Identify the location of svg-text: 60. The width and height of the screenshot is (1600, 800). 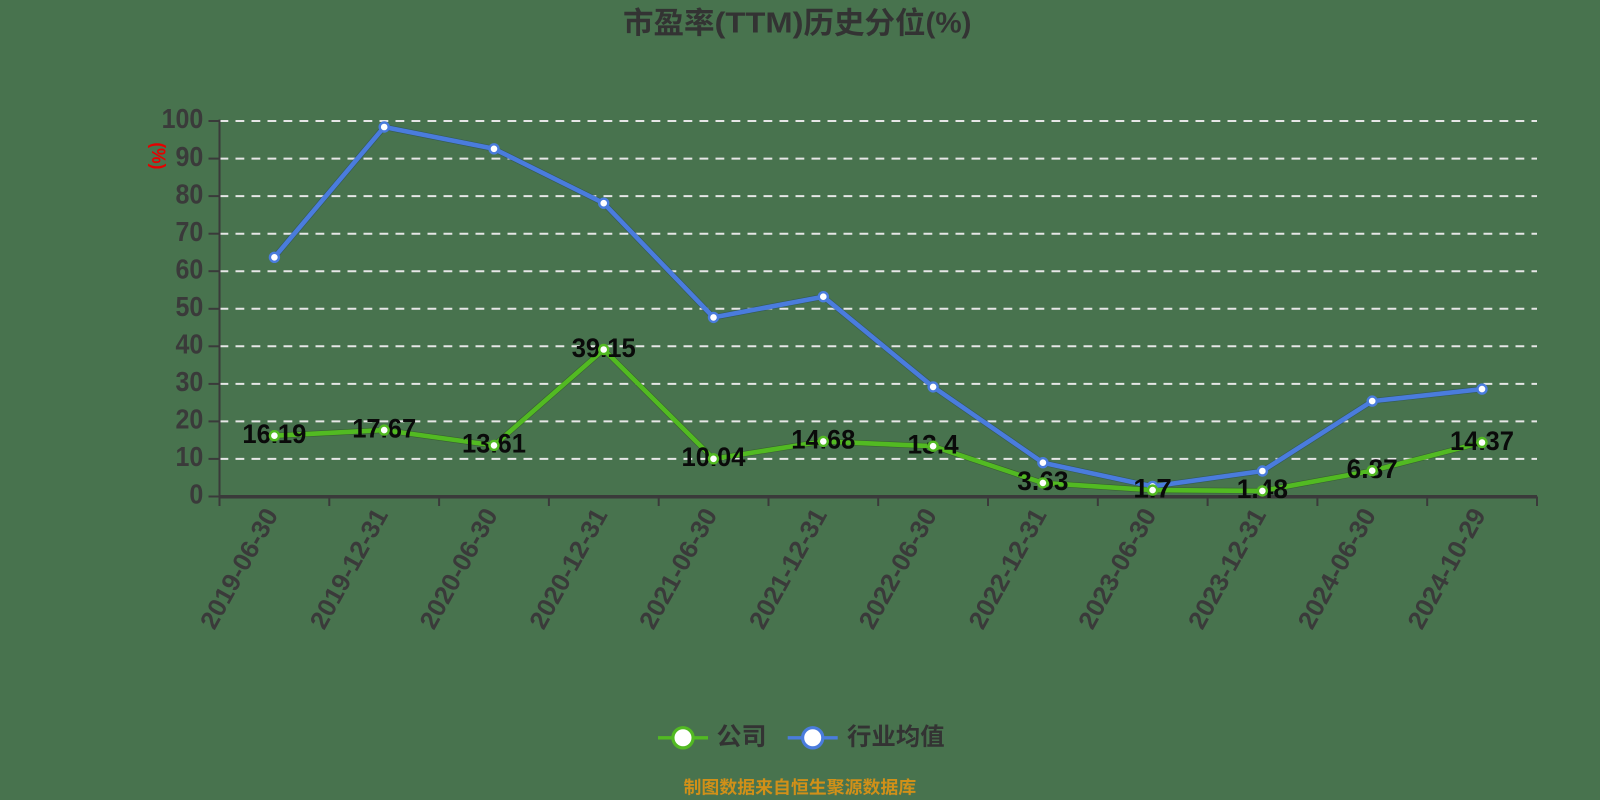
(190, 268).